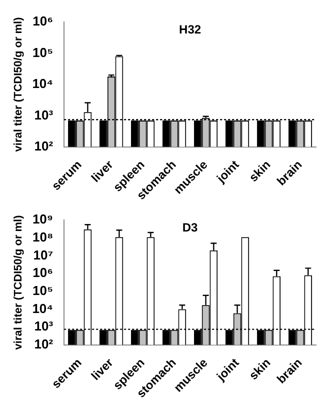 This screenshot has height=413, width=330. What do you see at coordinates (43, 236) in the screenshot?
I see `y-tick-label: 10⁸` at bounding box center [43, 236].